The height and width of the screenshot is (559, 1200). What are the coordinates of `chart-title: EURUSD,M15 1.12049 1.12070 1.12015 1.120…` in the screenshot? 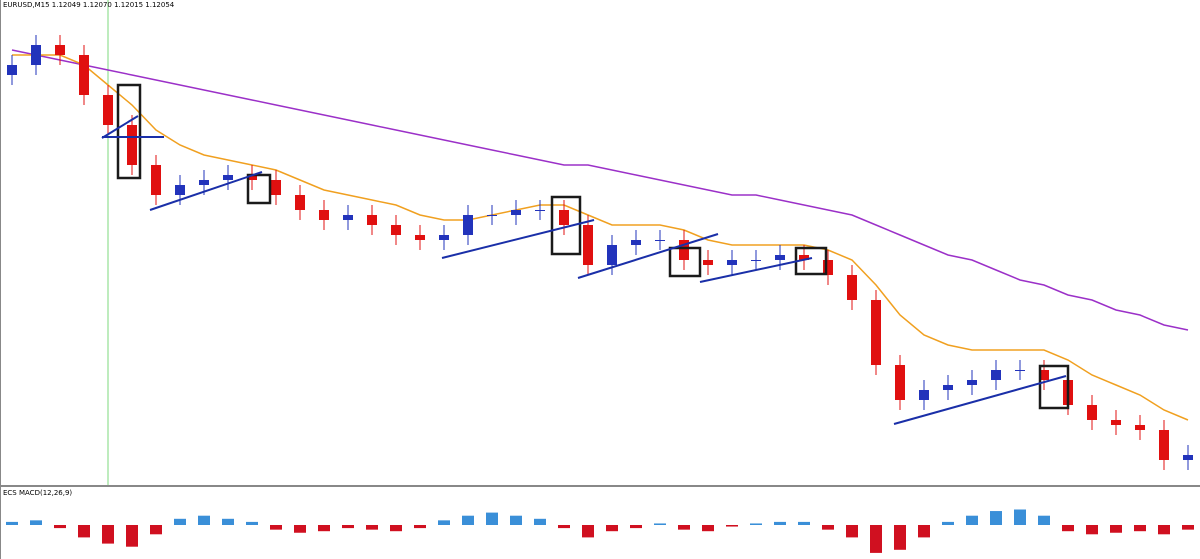 It's located at (89, 5).